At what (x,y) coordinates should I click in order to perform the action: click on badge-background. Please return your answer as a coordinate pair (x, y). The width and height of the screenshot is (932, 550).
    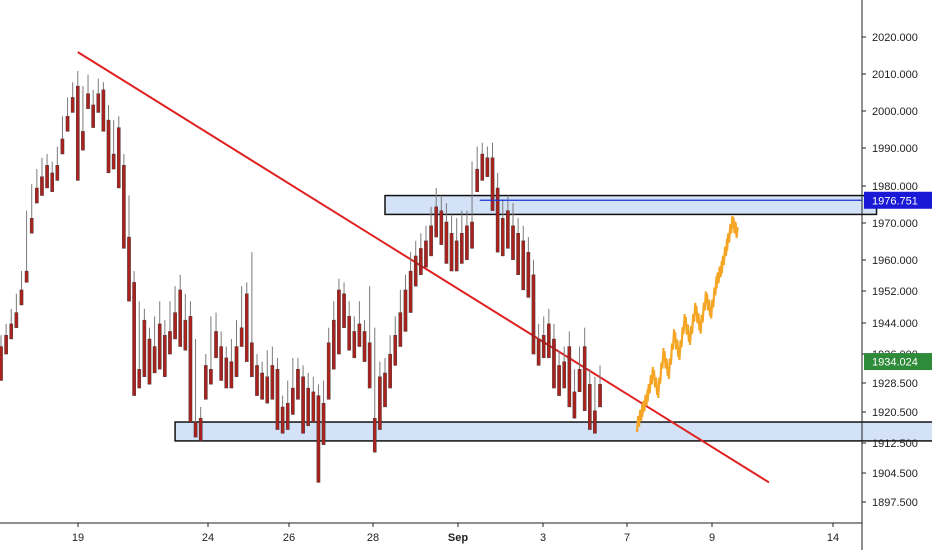
    Looking at the image, I should click on (898, 362).